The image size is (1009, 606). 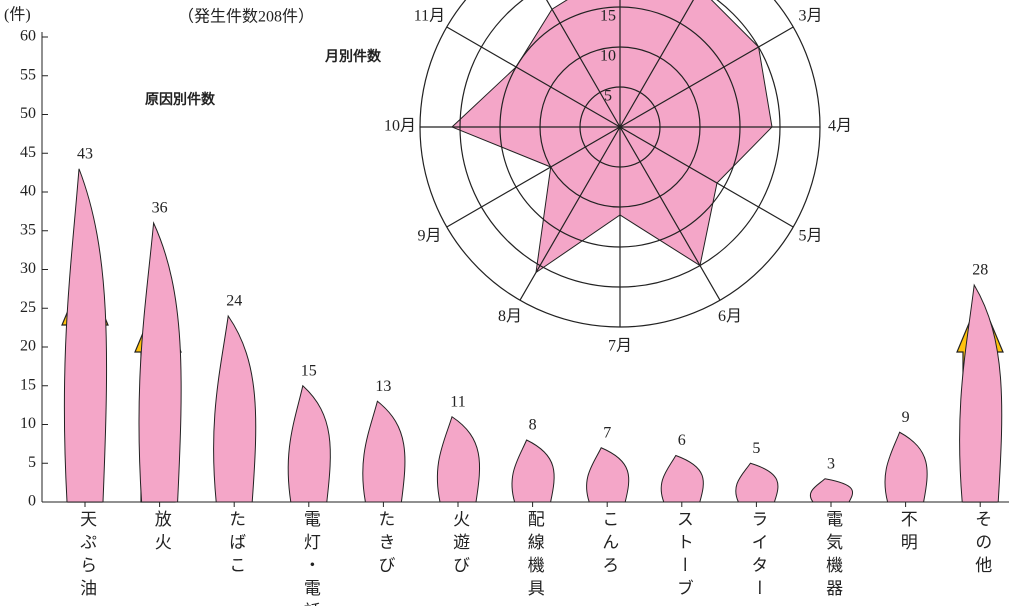 What do you see at coordinates (235, 544) in the screenshot?
I see `x-tick-label: たばこ` at bounding box center [235, 544].